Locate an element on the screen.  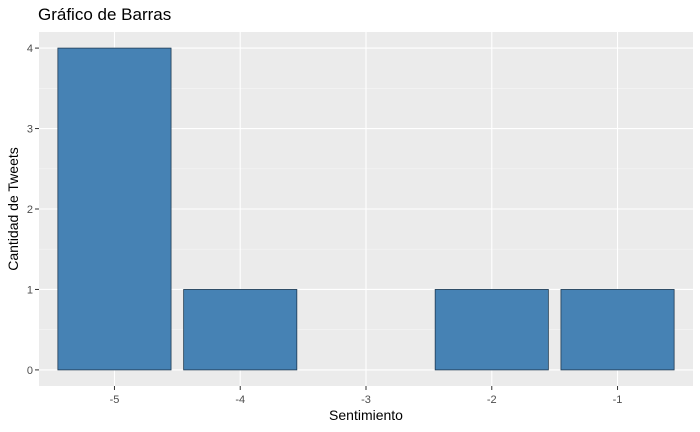
bar--5 is located at coordinates (114, 209).